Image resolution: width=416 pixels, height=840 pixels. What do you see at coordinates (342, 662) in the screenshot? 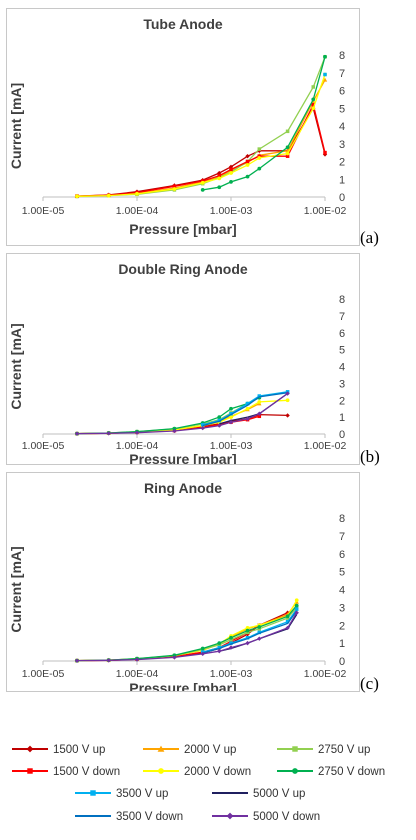
I see `y-tick-label: 0` at bounding box center [342, 662].